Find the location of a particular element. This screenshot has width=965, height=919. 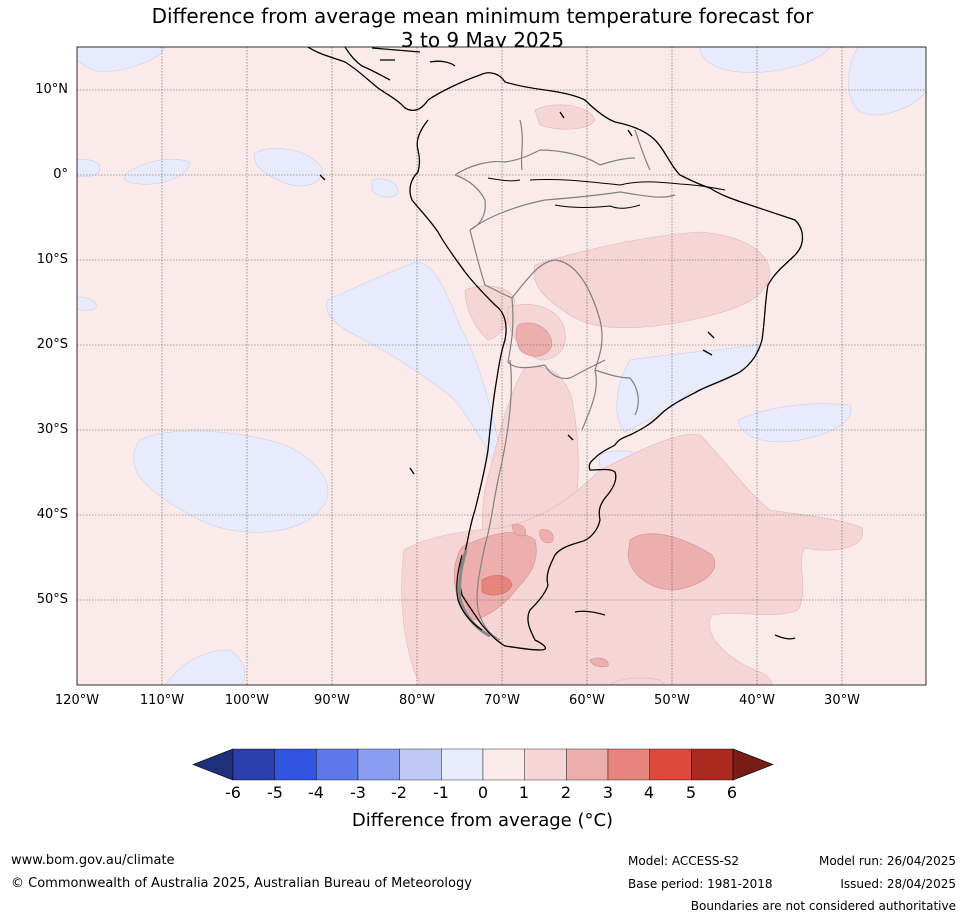

model-name: Model: ACCESS-S2 is located at coordinates (684, 861).